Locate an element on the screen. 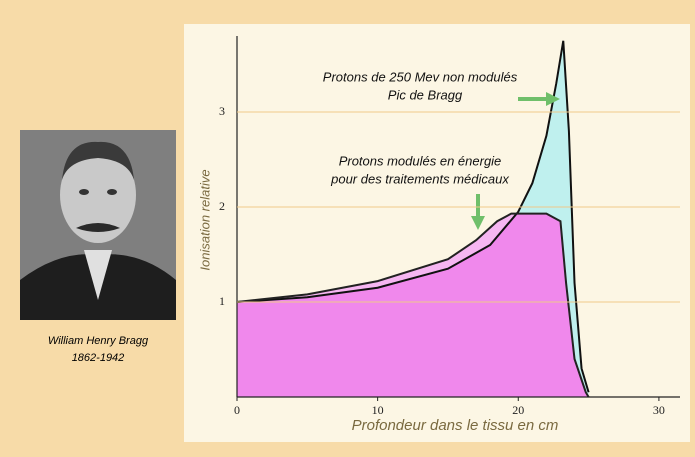  annotation: Protons modulés en énergie is located at coordinates (420, 160).